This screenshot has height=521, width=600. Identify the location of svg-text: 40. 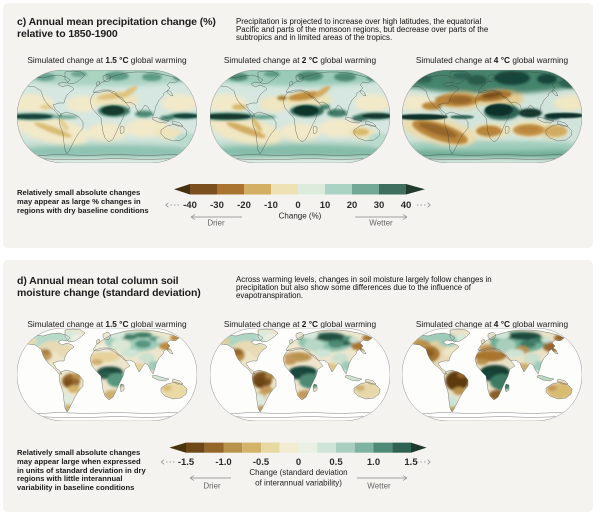
(406, 205).